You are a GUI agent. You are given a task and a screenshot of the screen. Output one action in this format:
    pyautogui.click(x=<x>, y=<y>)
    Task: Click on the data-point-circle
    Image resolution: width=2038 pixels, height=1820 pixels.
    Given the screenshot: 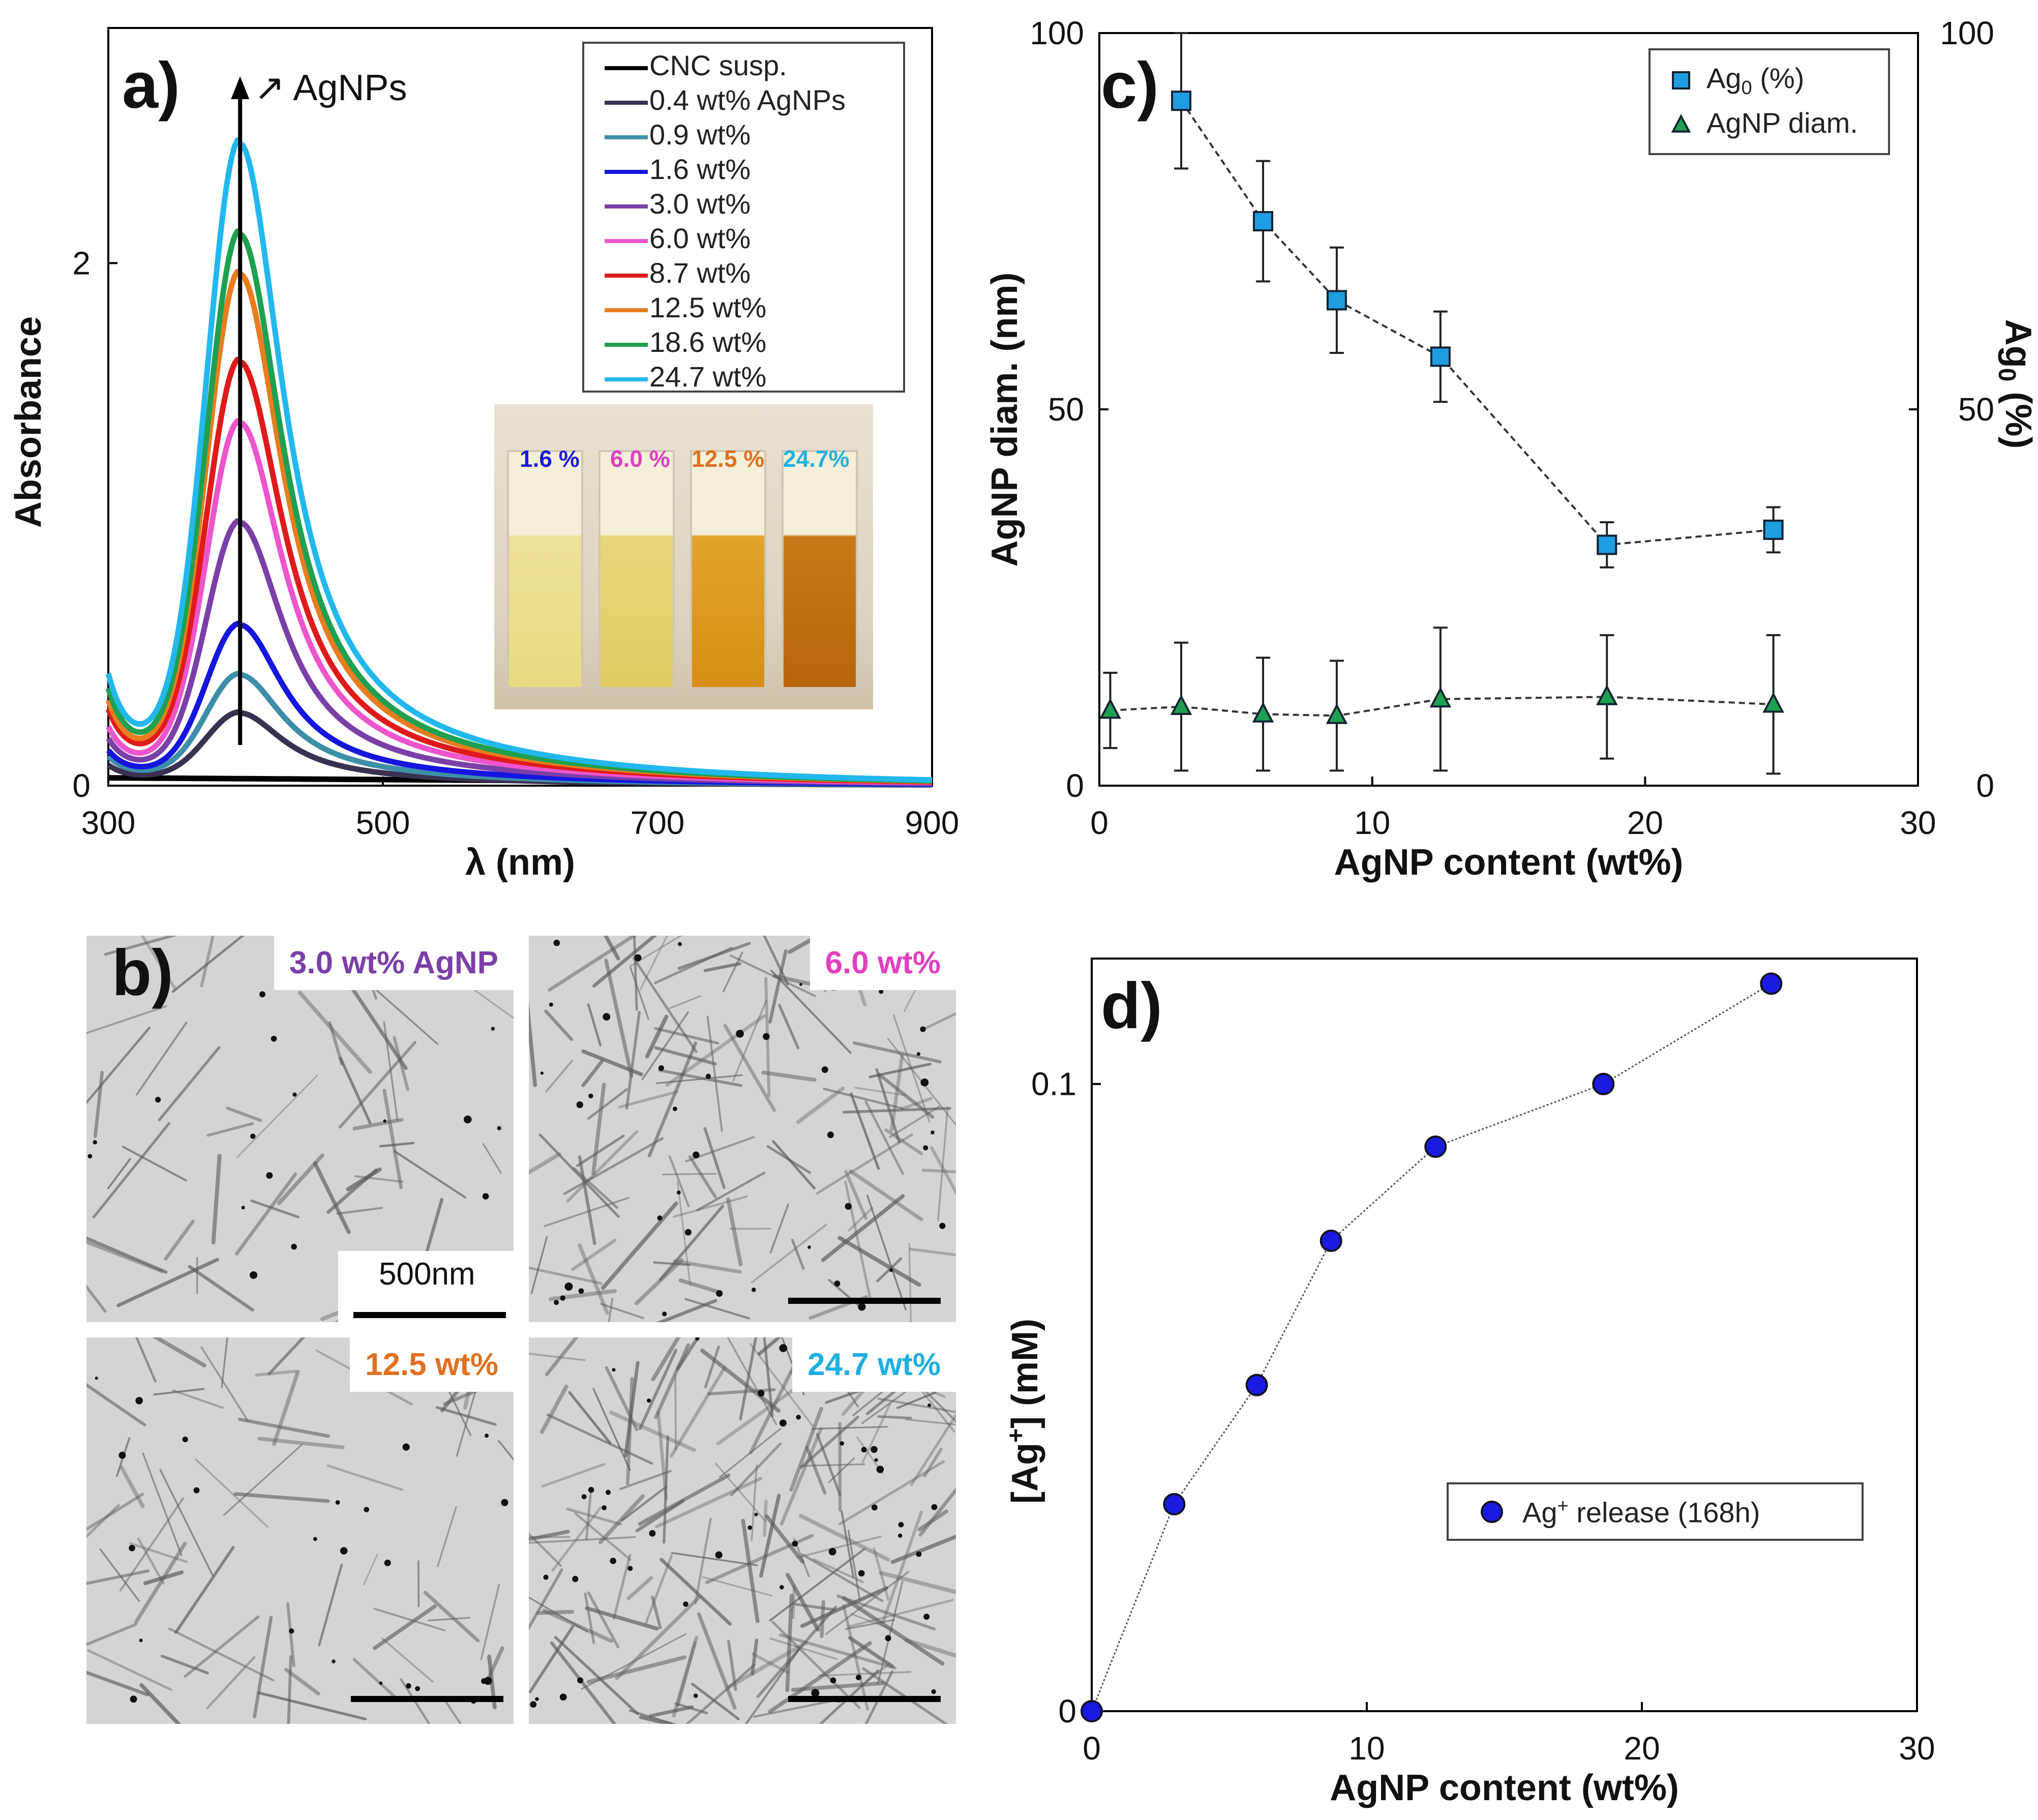 What is the action you would take?
    pyautogui.click(x=1331, y=1241)
    